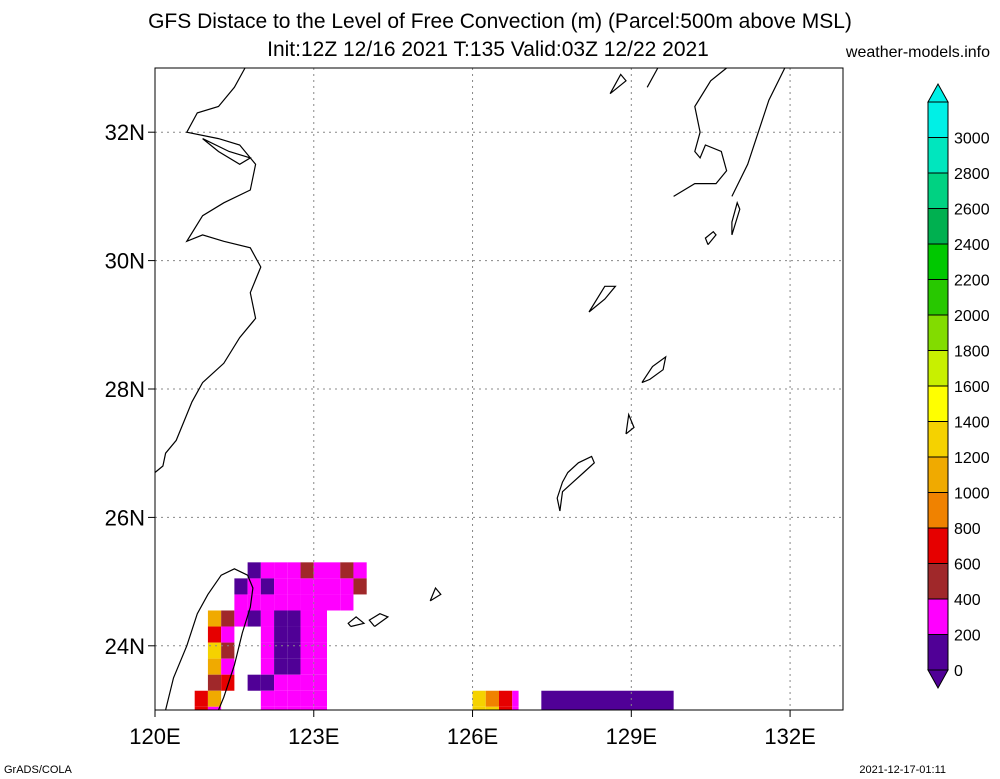 The height and width of the screenshot is (779, 1000). What do you see at coordinates (972, 245) in the screenshot?
I see `colorbar-label: 2400` at bounding box center [972, 245].